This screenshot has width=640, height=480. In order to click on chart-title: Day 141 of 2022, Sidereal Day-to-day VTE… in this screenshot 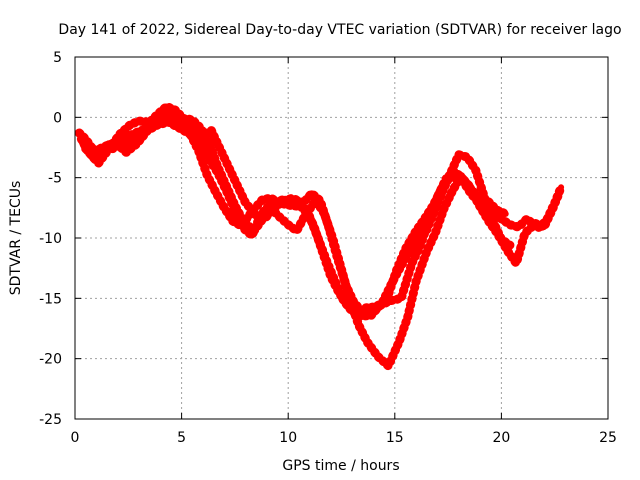, I will do `click(339, 30)`.